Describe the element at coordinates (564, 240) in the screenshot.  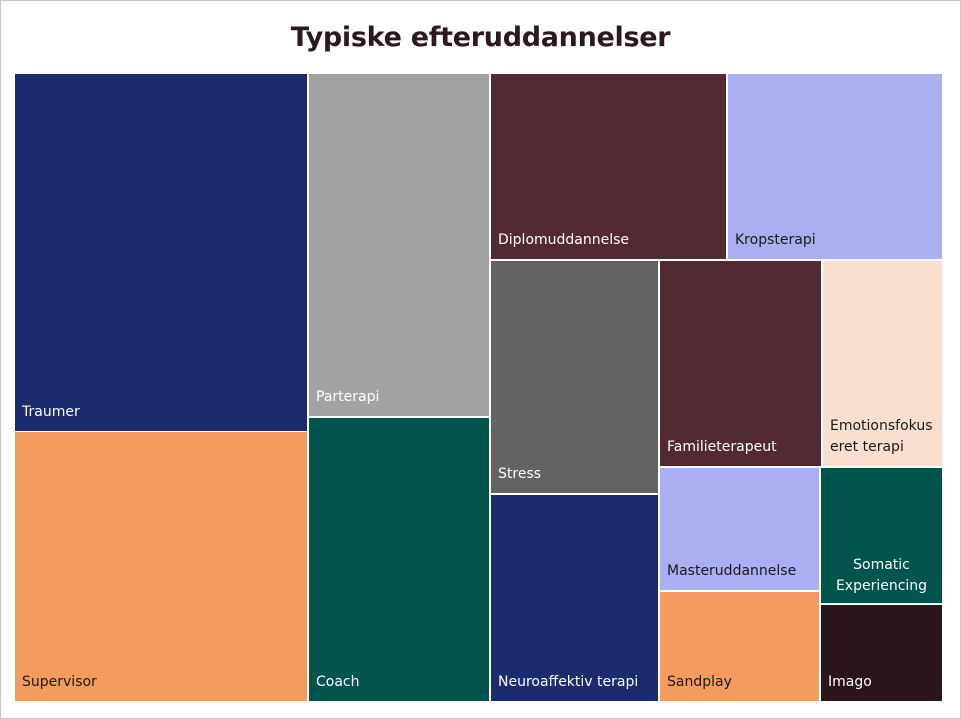
I see `treemap-tile-label: Diplomuddannelse` at that location.